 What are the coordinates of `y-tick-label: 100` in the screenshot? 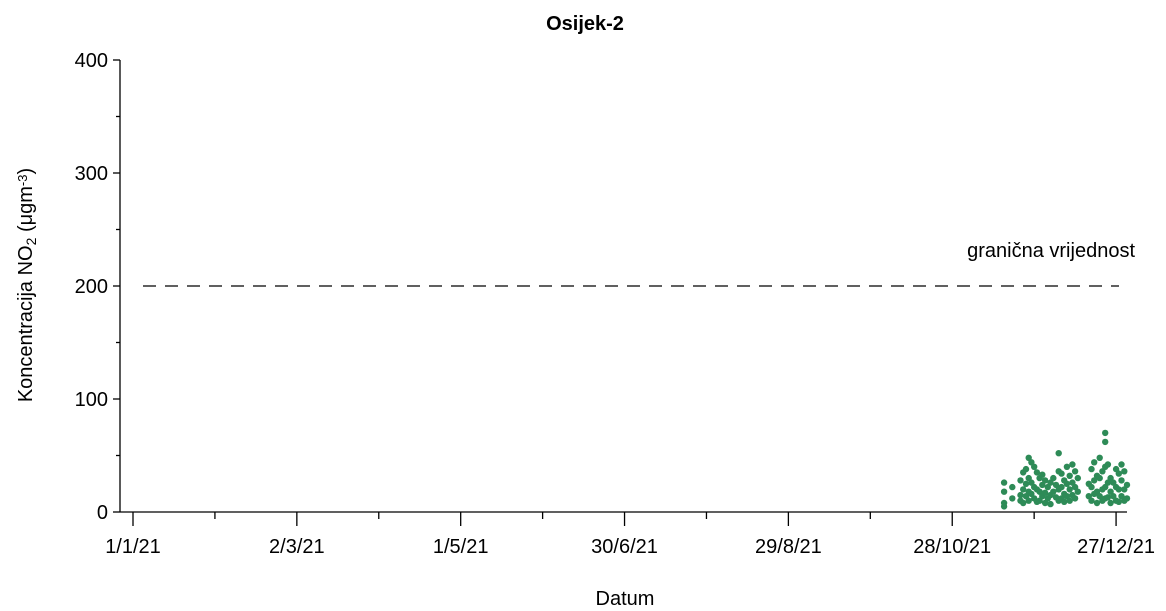 It's located at (91, 400).